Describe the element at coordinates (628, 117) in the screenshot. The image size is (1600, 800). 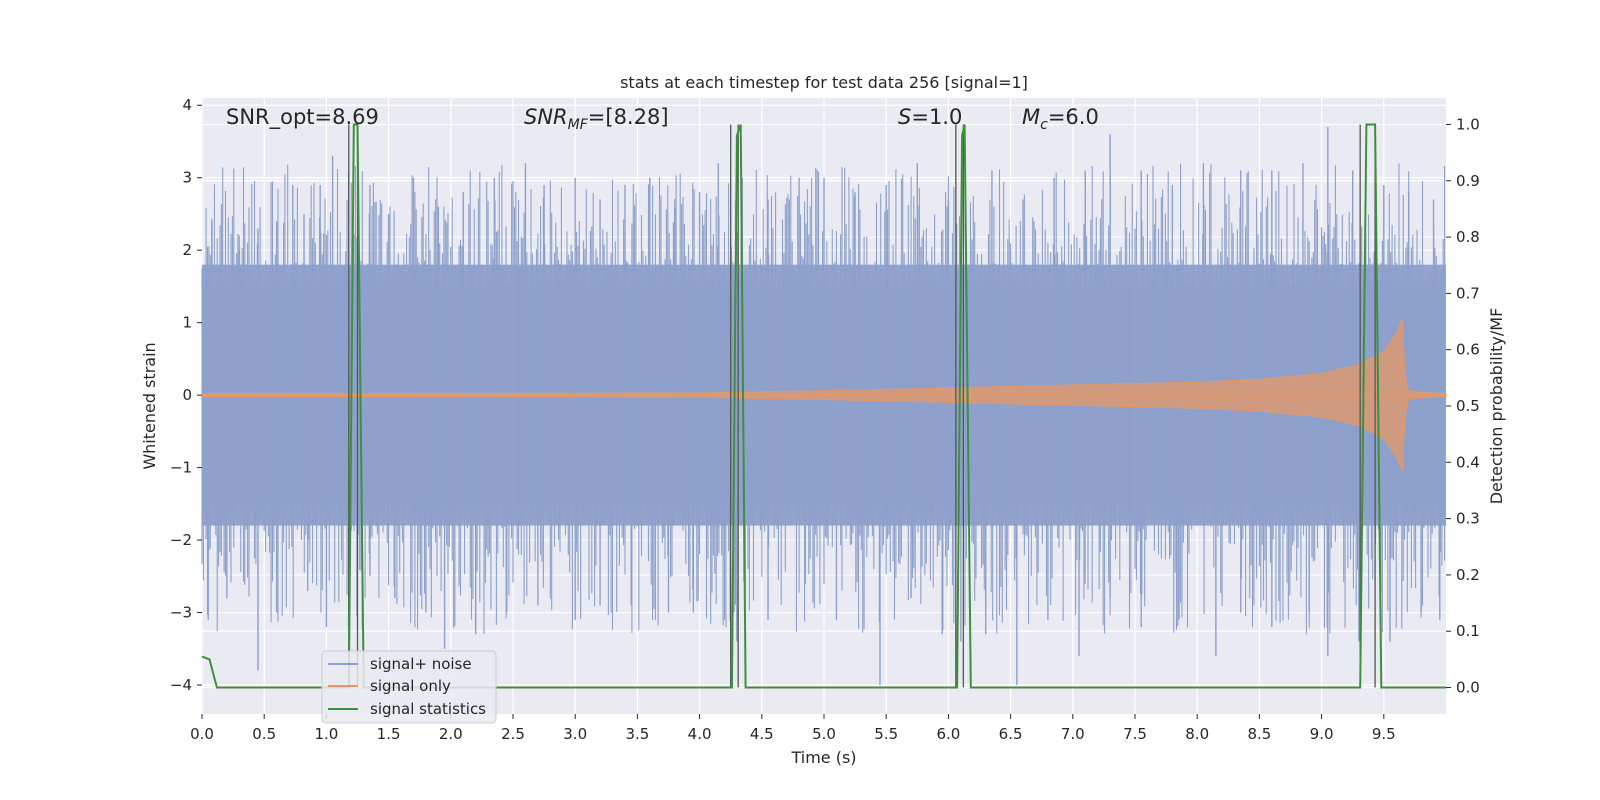
I see `annotation-snr-mf-value: =[8.28]` at that location.